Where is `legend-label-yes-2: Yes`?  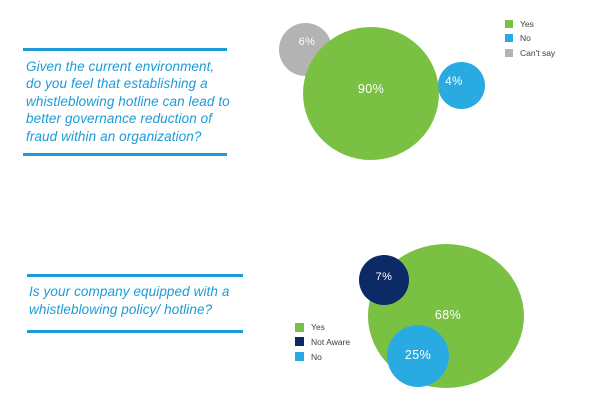
legend-label-yes-2: Yes is located at coordinates (318, 327).